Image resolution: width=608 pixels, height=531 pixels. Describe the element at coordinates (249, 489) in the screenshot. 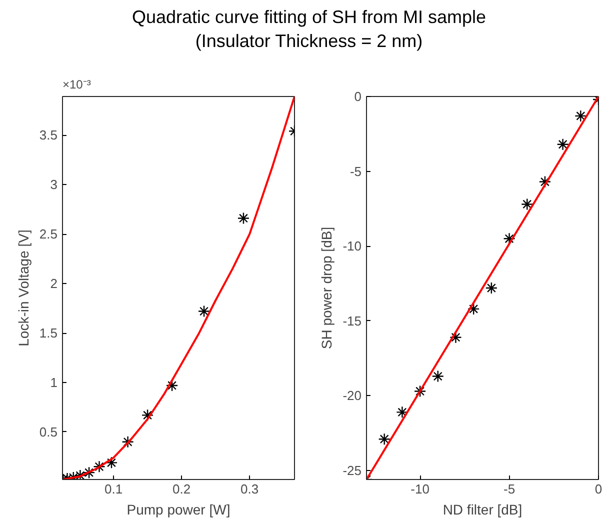

I see `x-tick-label: 0.3` at that location.